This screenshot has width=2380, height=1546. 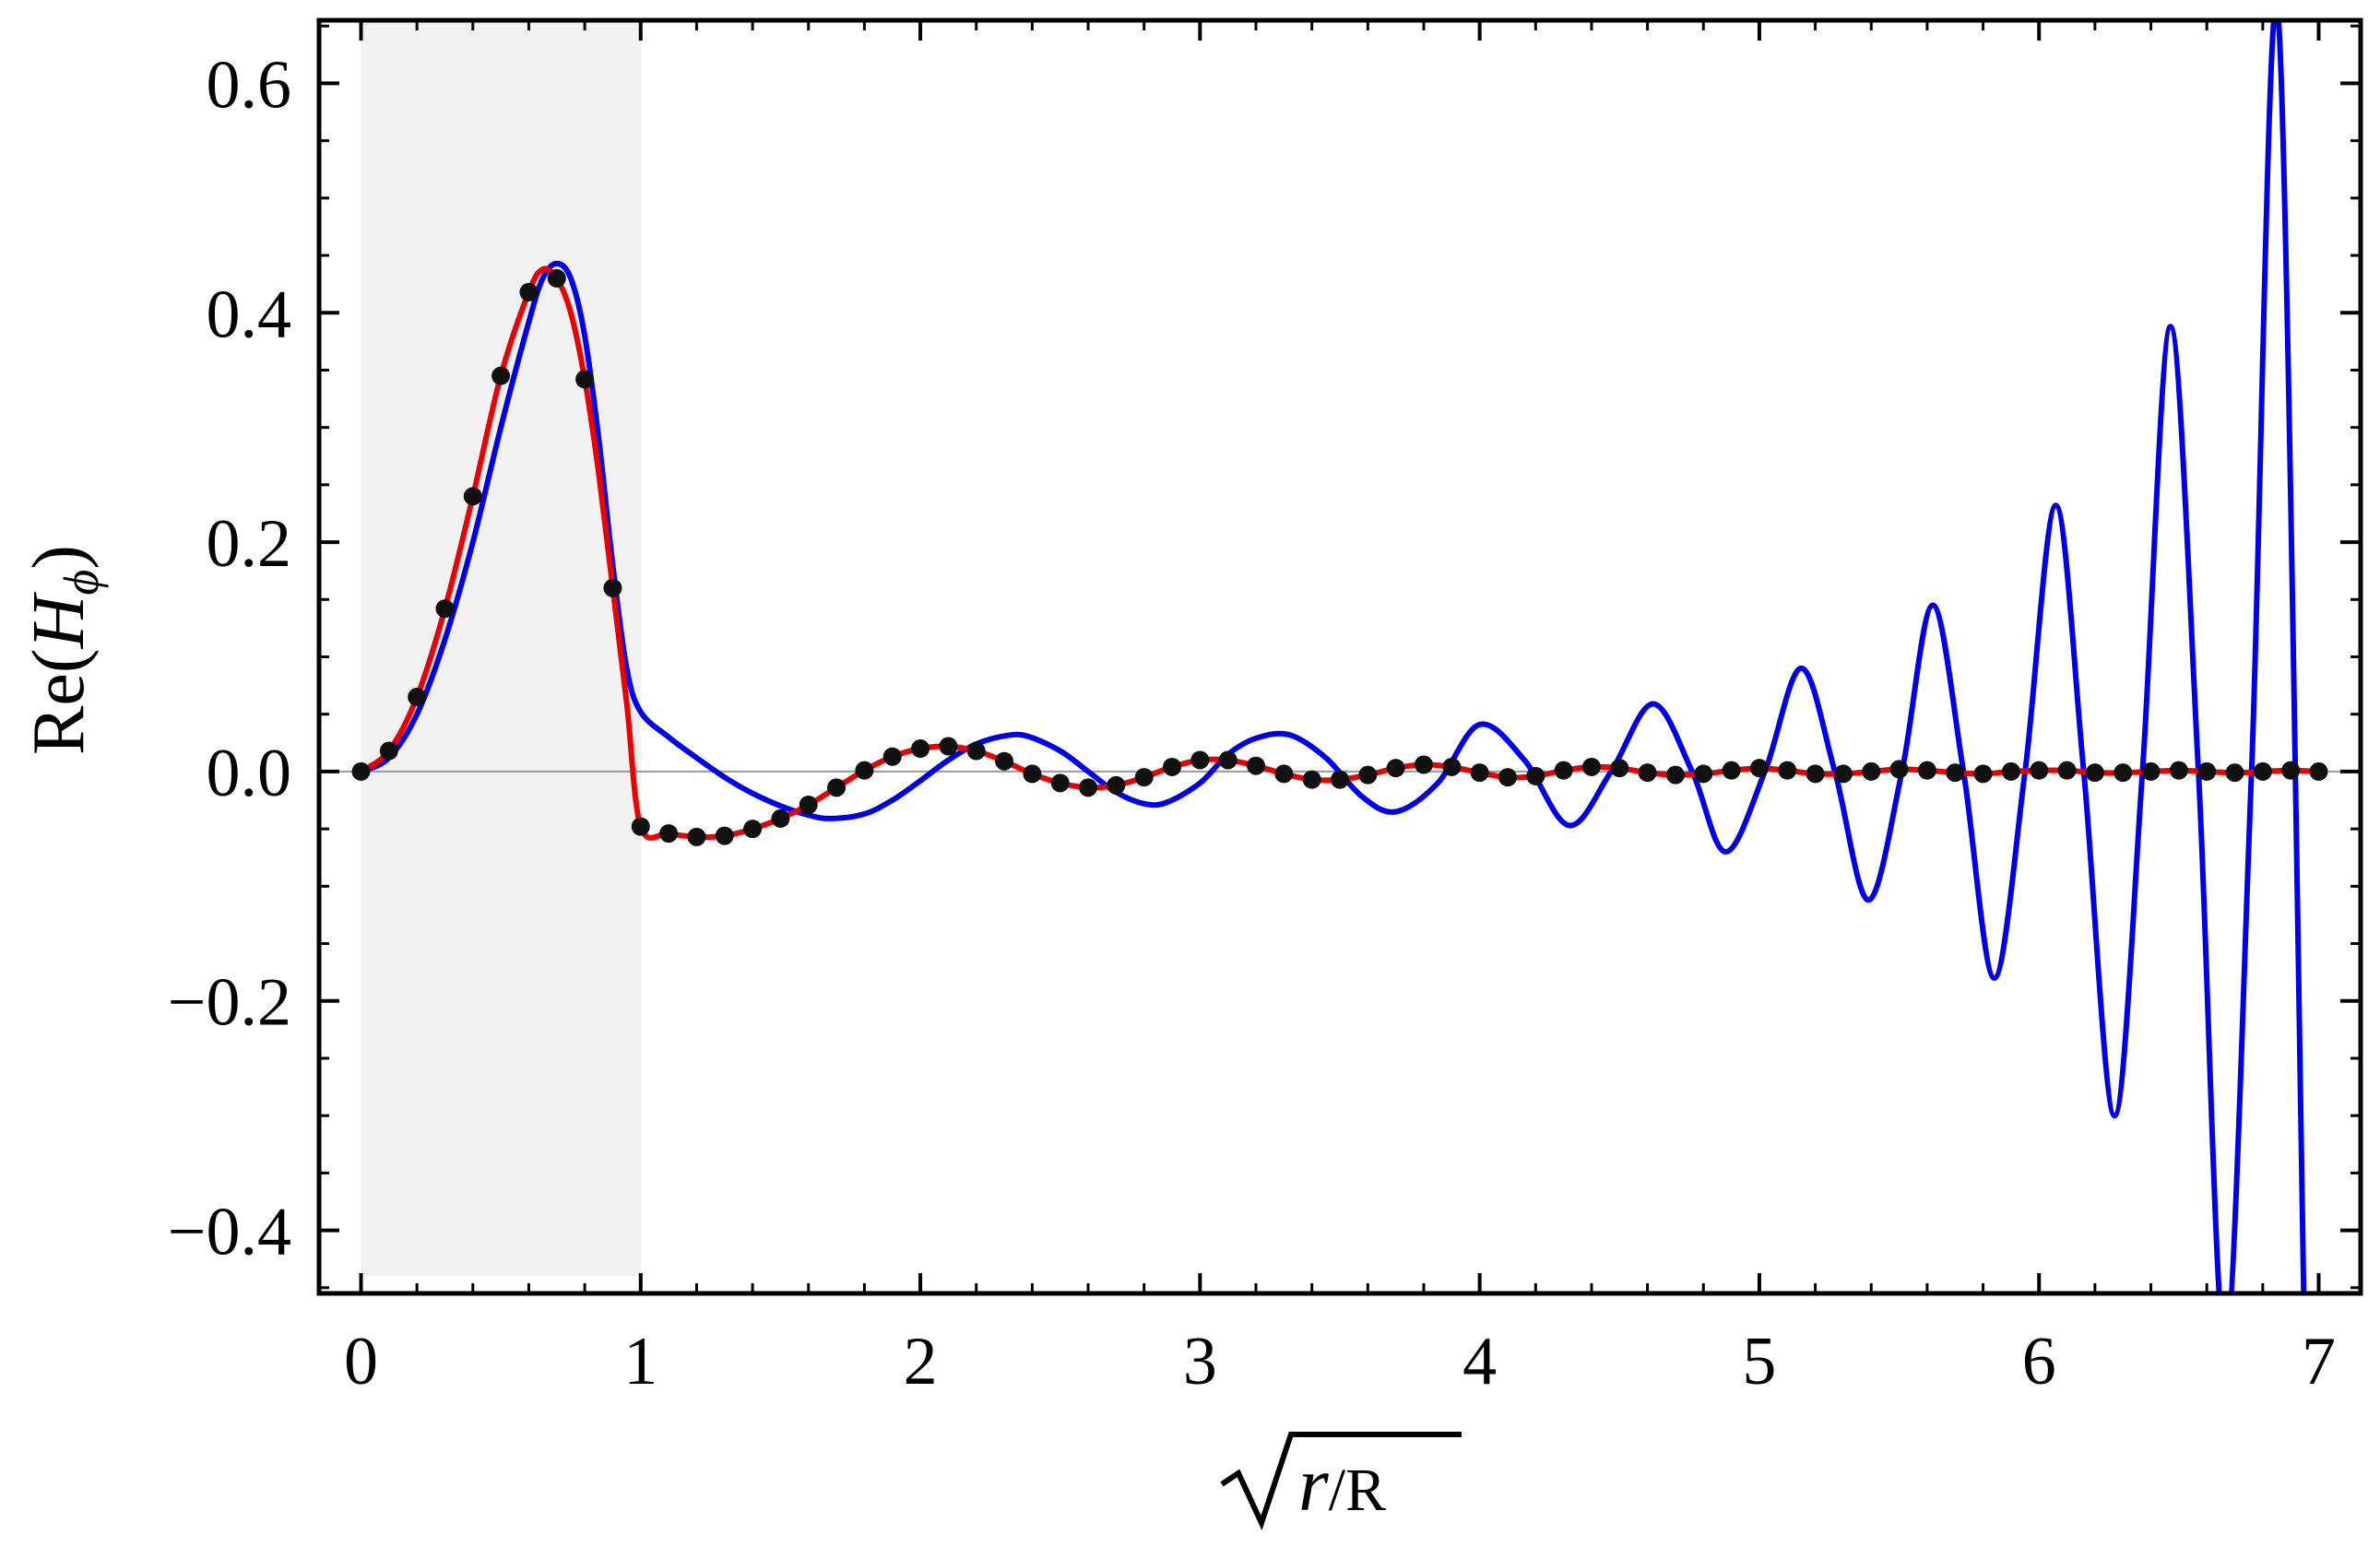 I want to click on y-tick-label: −0.4, so click(x=229, y=1232).